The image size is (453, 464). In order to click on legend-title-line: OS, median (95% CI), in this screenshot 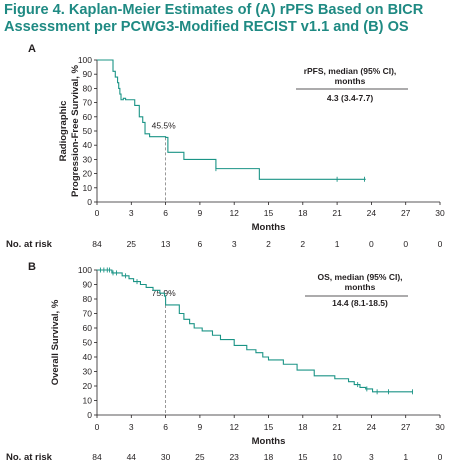, I will do `click(359, 277)`.